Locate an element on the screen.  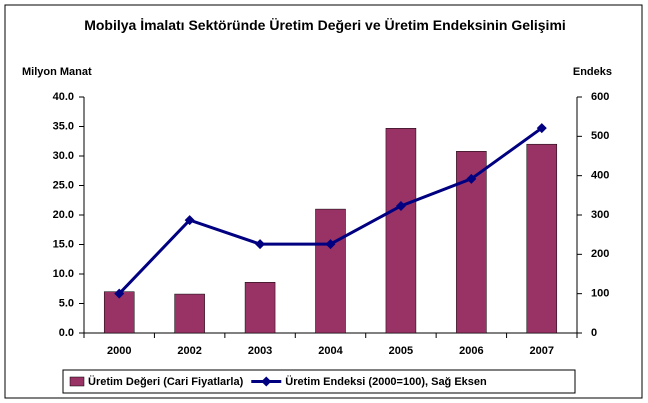
y2-tick-label: 300 is located at coordinates (600, 215).